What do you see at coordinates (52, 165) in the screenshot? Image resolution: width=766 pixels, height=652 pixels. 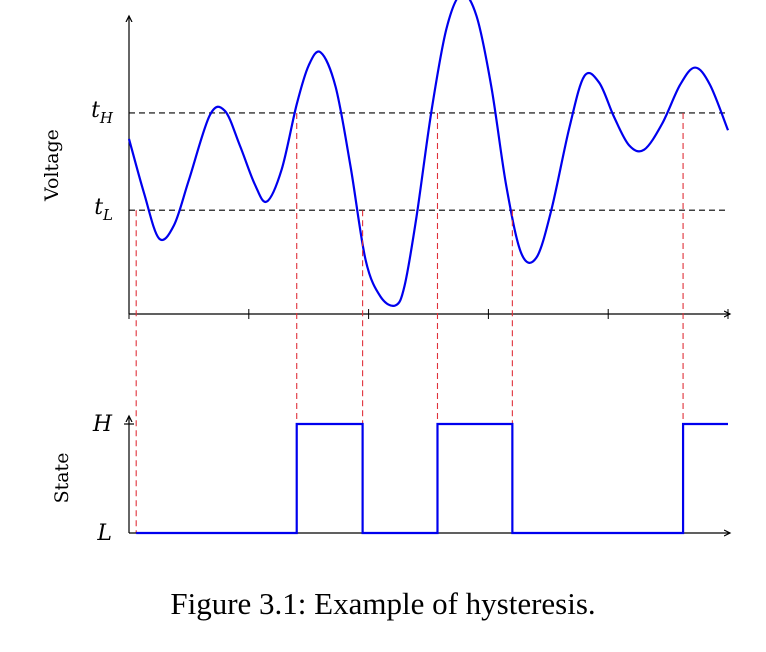 I see `voltage-y-label: Voltage` at bounding box center [52, 165].